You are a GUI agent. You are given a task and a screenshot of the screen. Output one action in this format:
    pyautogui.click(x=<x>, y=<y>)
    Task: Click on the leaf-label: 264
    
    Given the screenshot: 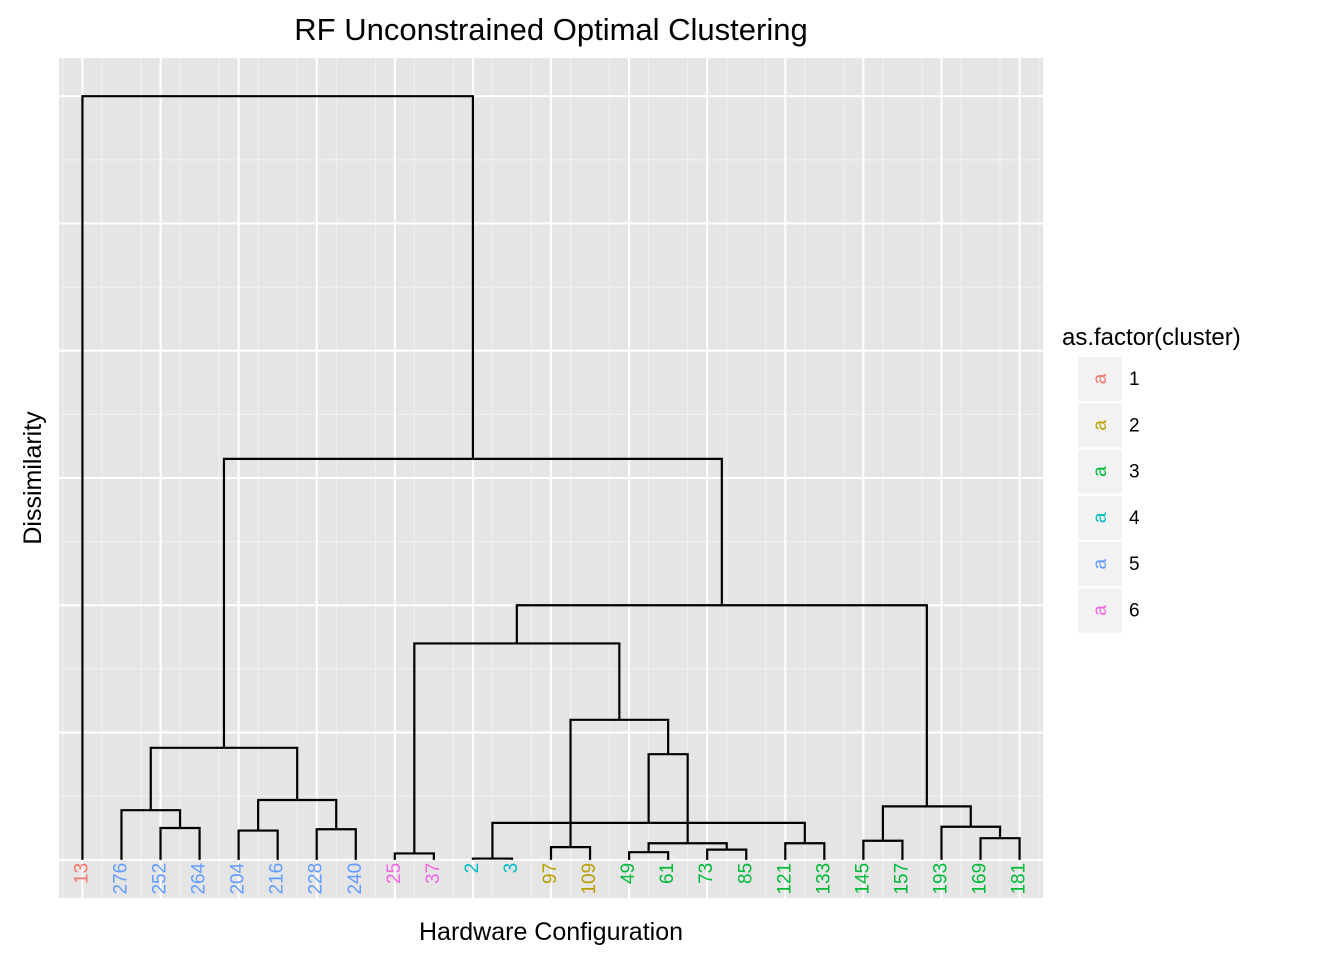 What is the action you would take?
    pyautogui.click(x=199, y=878)
    